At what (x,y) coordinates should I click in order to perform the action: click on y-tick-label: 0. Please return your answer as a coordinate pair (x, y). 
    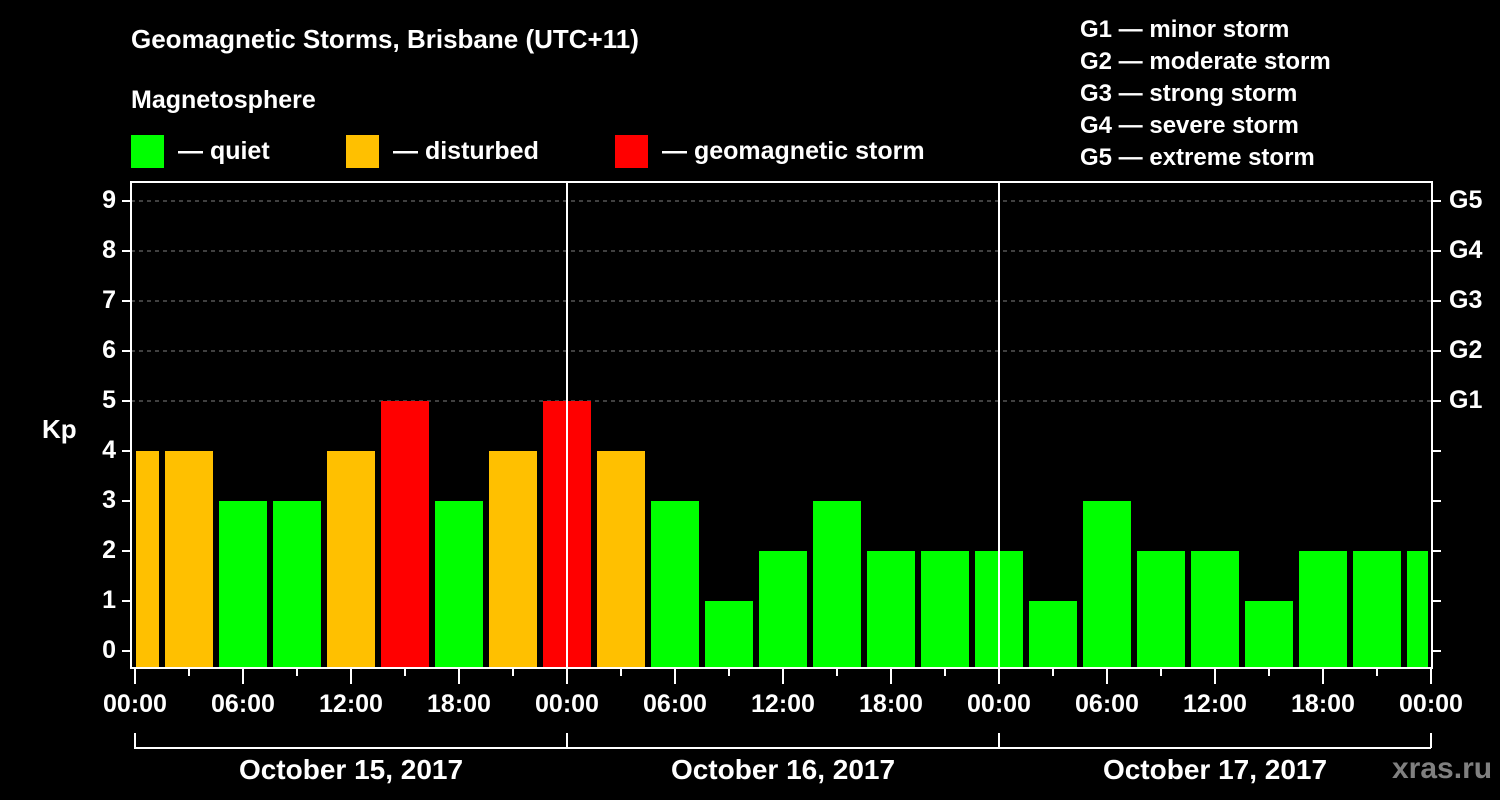
    Looking at the image, I should click on (109, 650).